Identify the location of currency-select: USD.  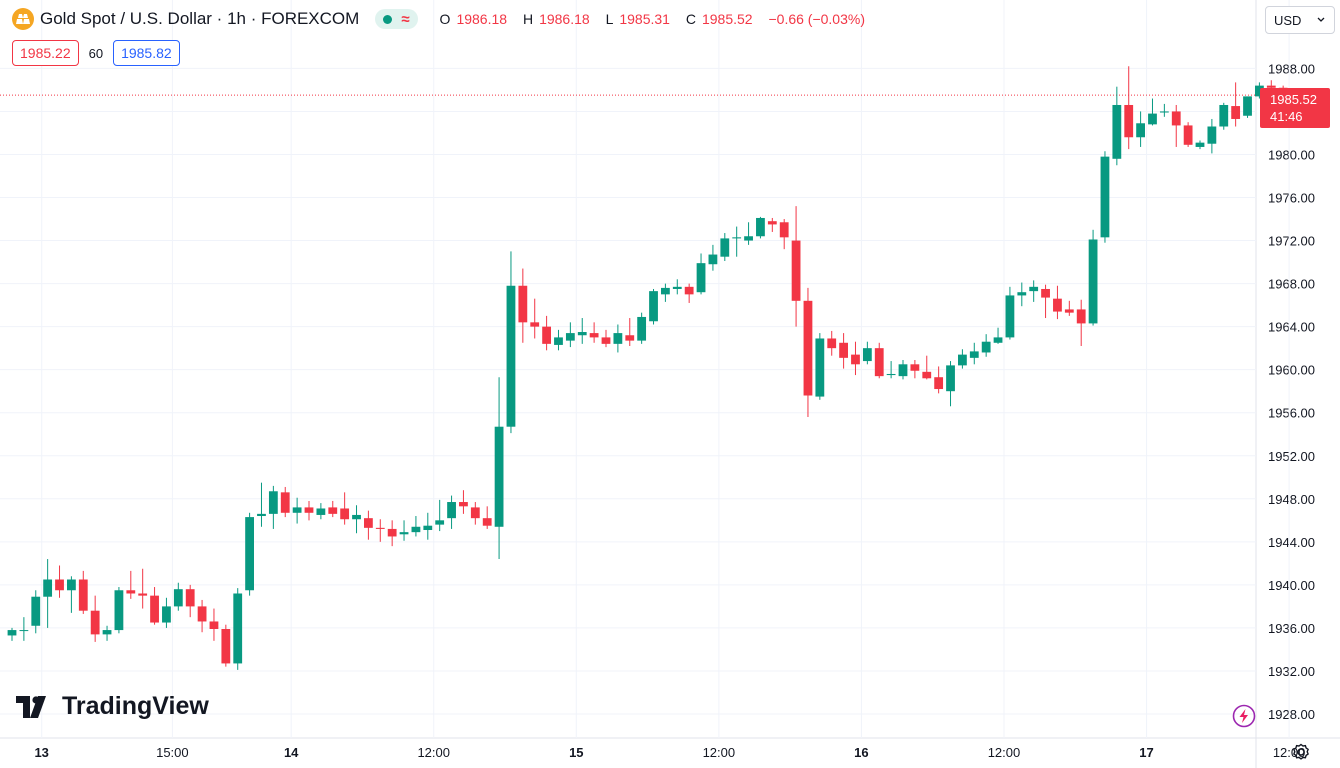
(1300, 20).